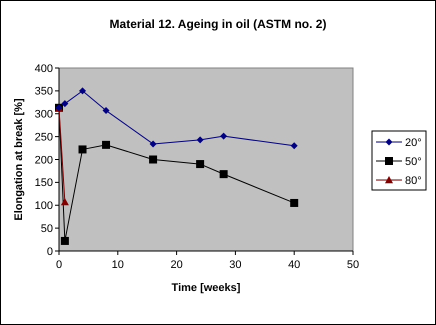 This screenshot has width=436, height=325. Describe the element at coordinates (43, 114) in the screenshot. I see `y-tick-label: 300` at that location.